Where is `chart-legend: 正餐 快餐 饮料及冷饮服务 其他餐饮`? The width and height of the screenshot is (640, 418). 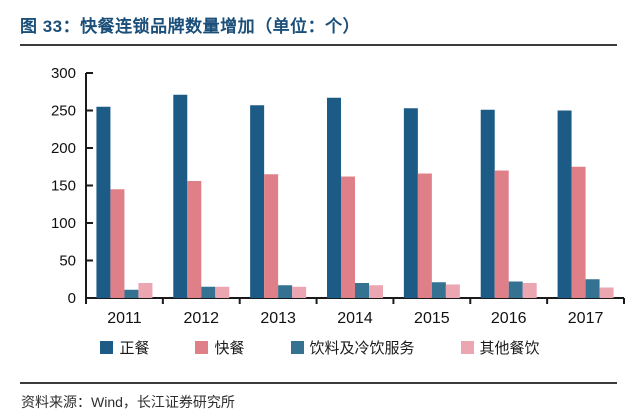 chart-legend: 正餐 快餐 饮料及冷饮服务 其他餐饮 is located at coordinates (320, 347).